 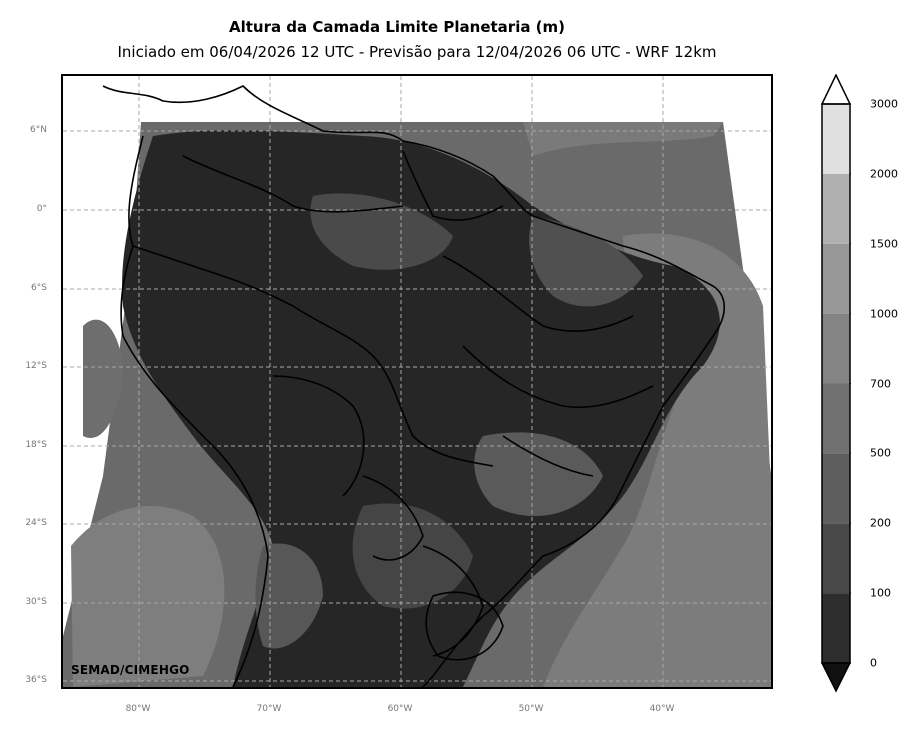 I want to click on patch-northeast-mid, so click(x=586, y=261).